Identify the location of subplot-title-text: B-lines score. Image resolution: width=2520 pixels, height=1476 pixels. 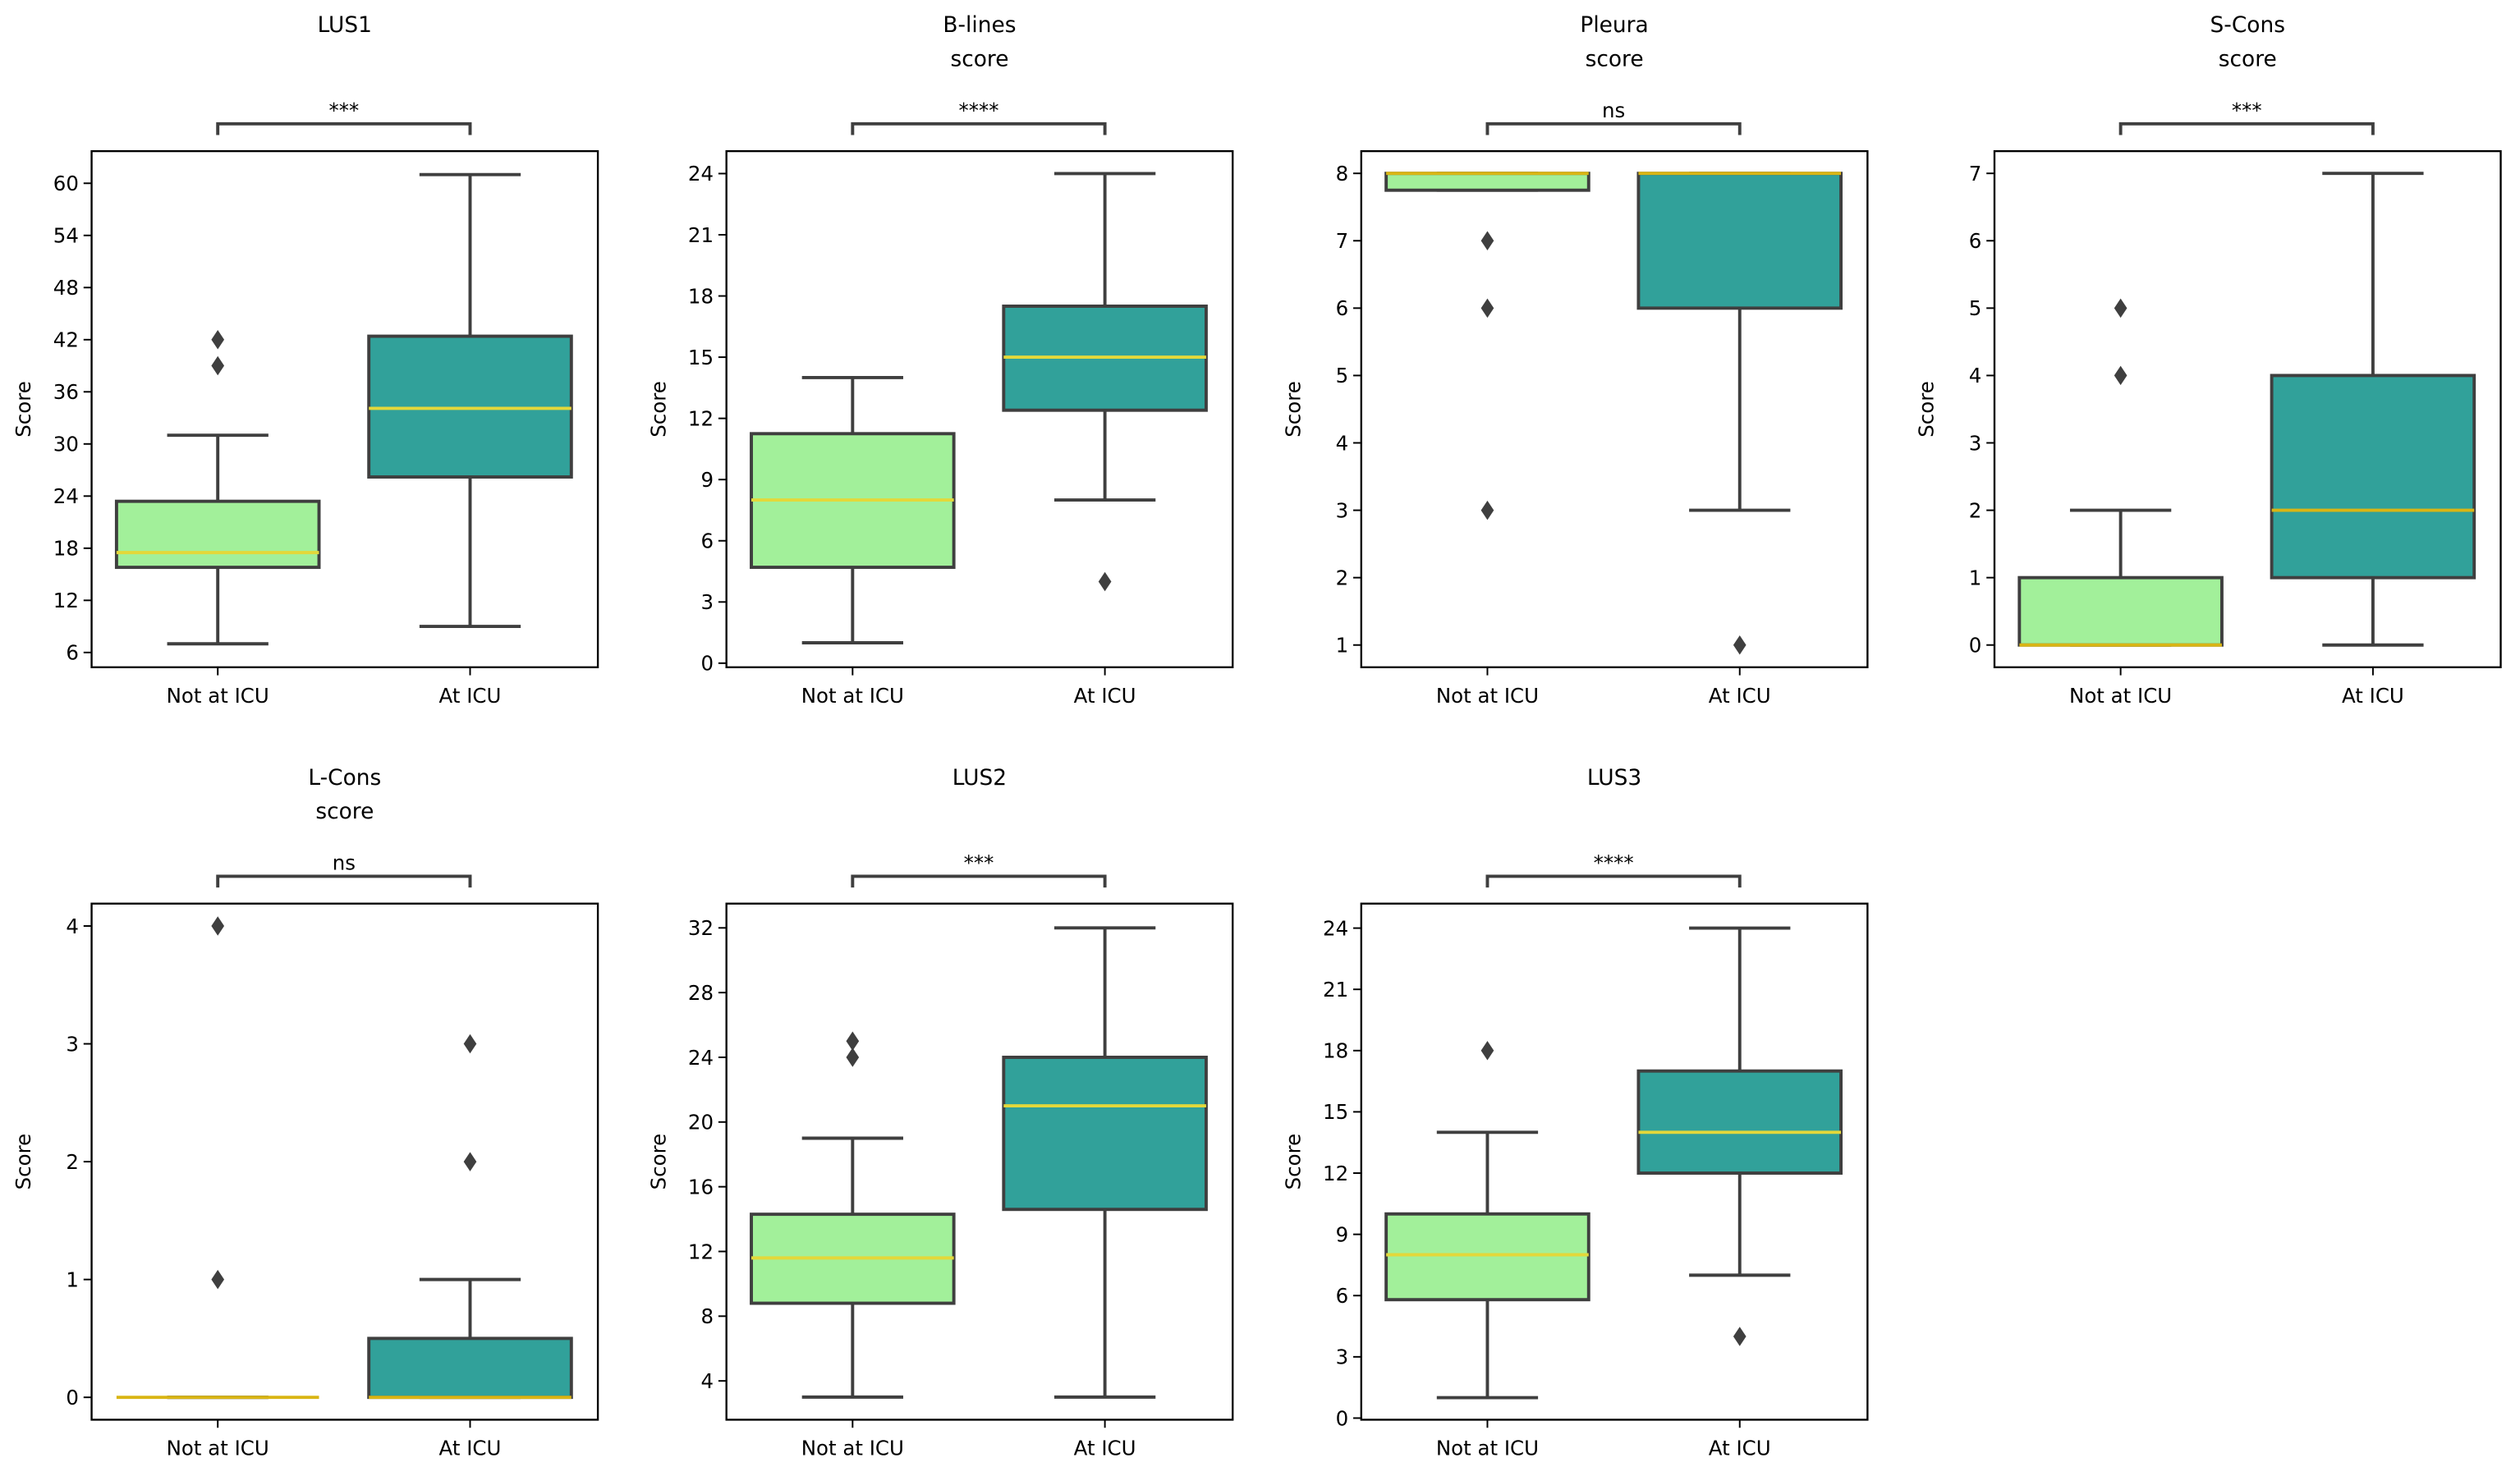
(980, 42).